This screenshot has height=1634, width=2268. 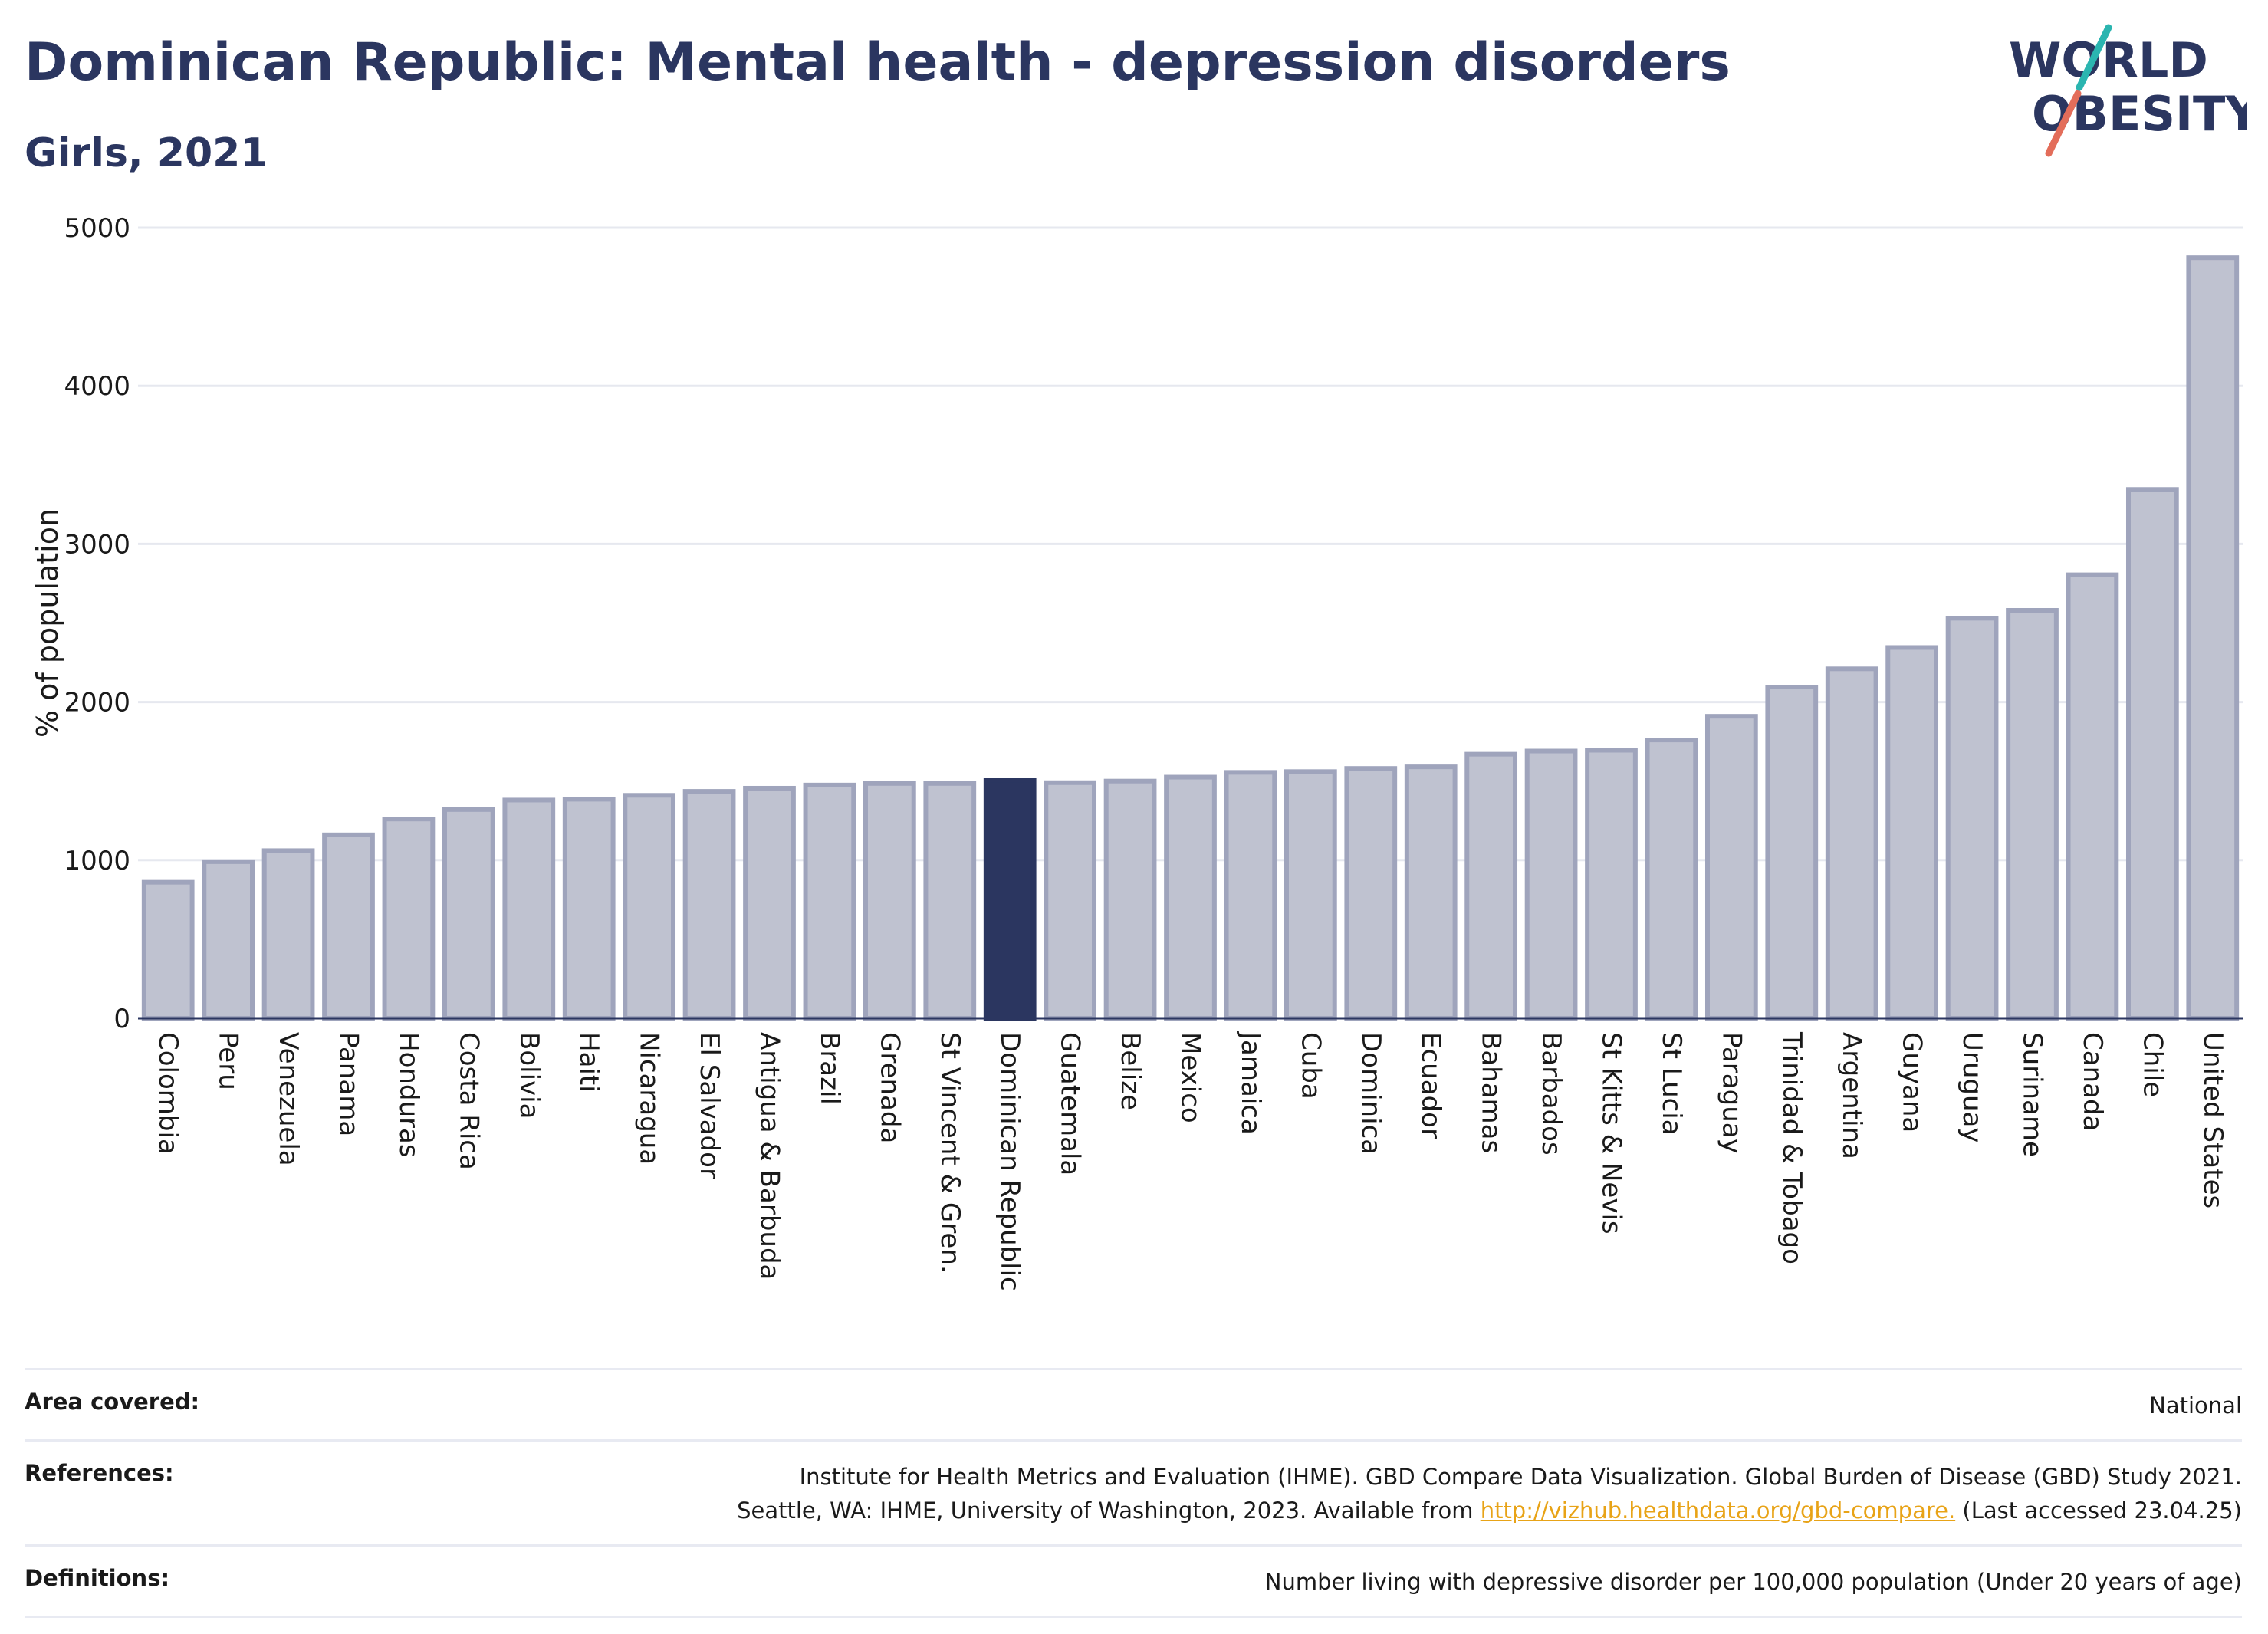 I want to click on x-tick-label: El Salvador, so click(x=709, y=1105).